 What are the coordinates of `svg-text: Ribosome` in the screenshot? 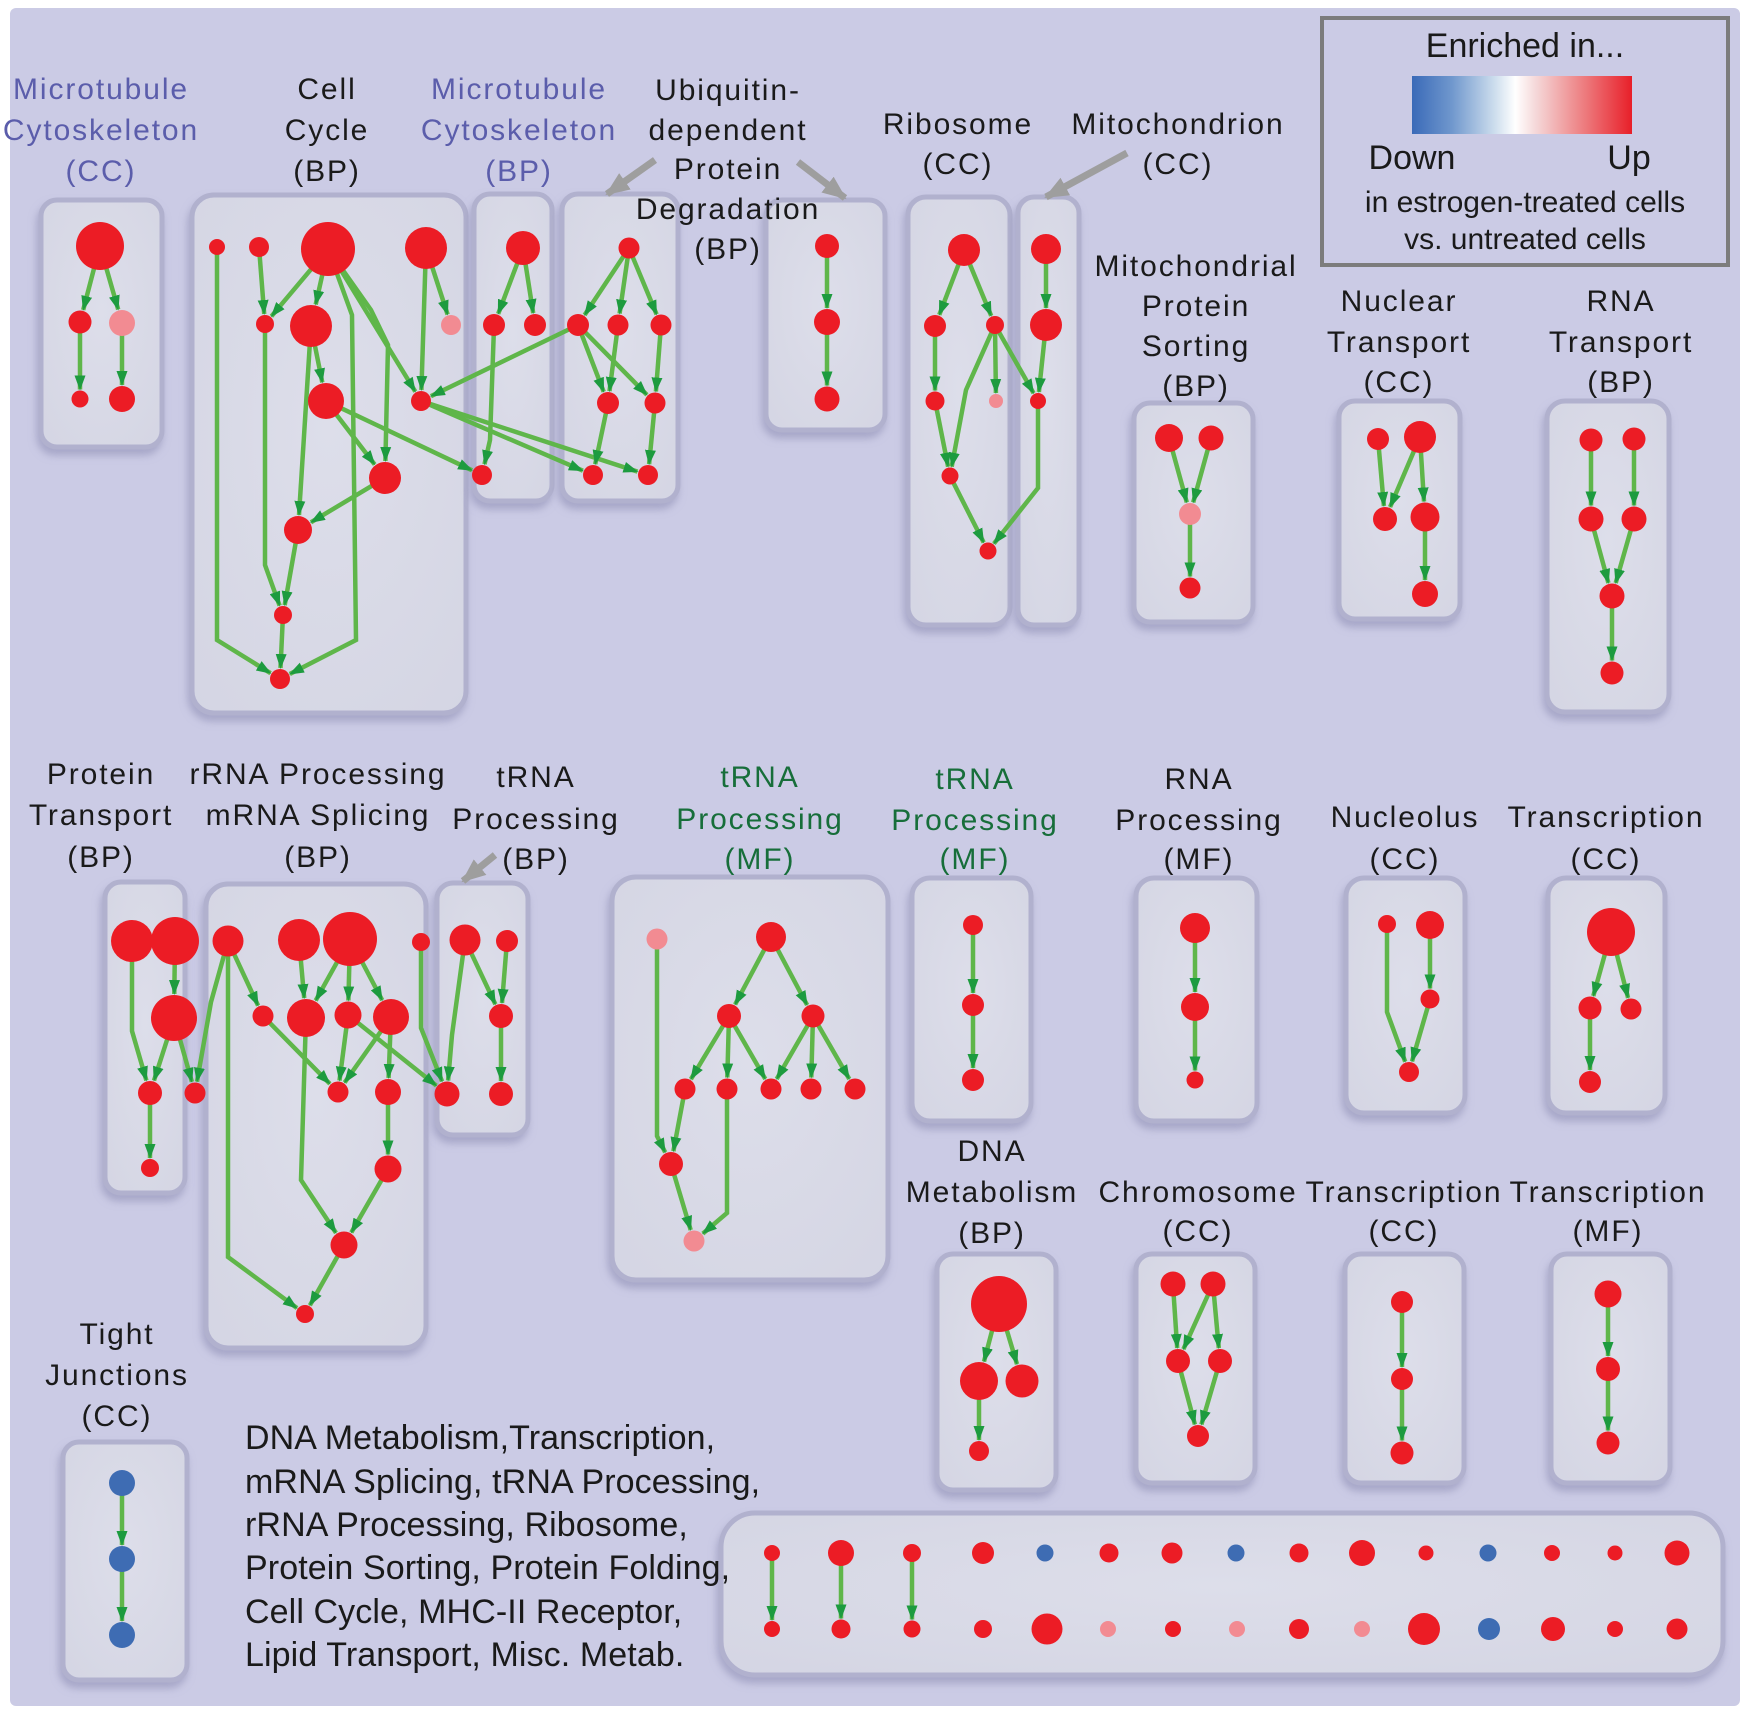 It's located at (958, 124).